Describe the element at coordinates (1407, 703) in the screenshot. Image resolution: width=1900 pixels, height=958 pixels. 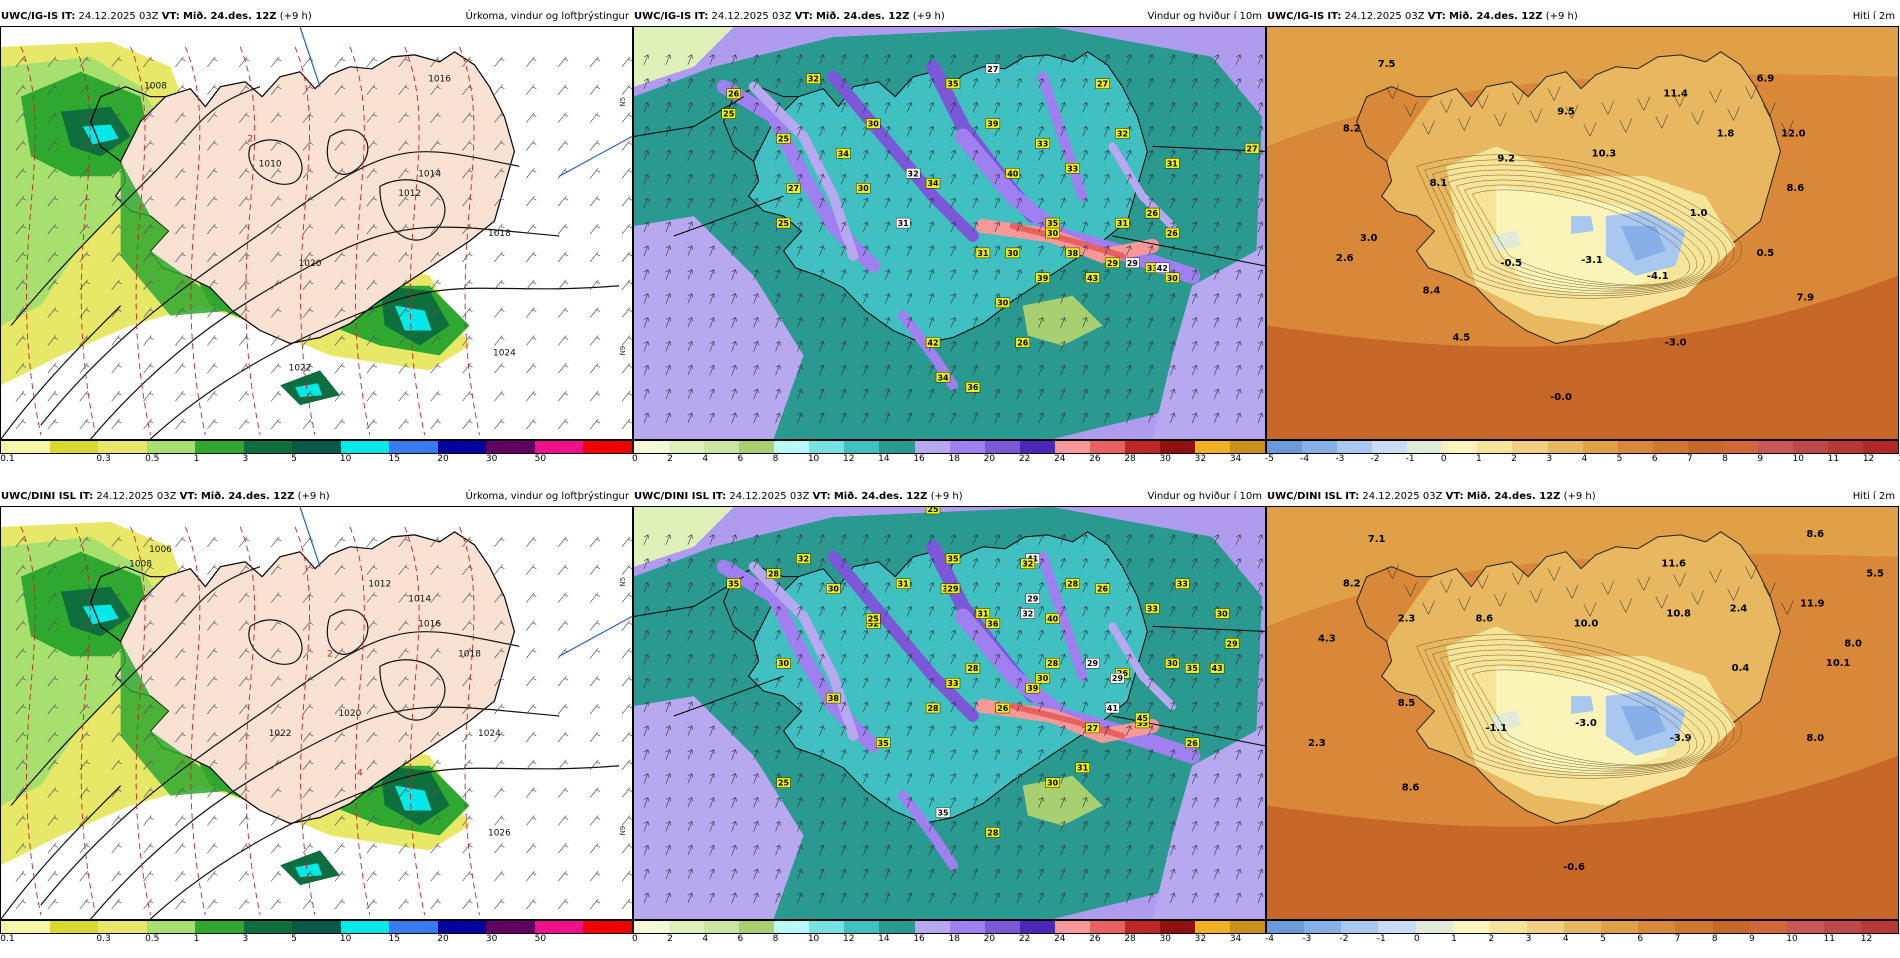
I see `temp-value-label: 8.5` at that location.